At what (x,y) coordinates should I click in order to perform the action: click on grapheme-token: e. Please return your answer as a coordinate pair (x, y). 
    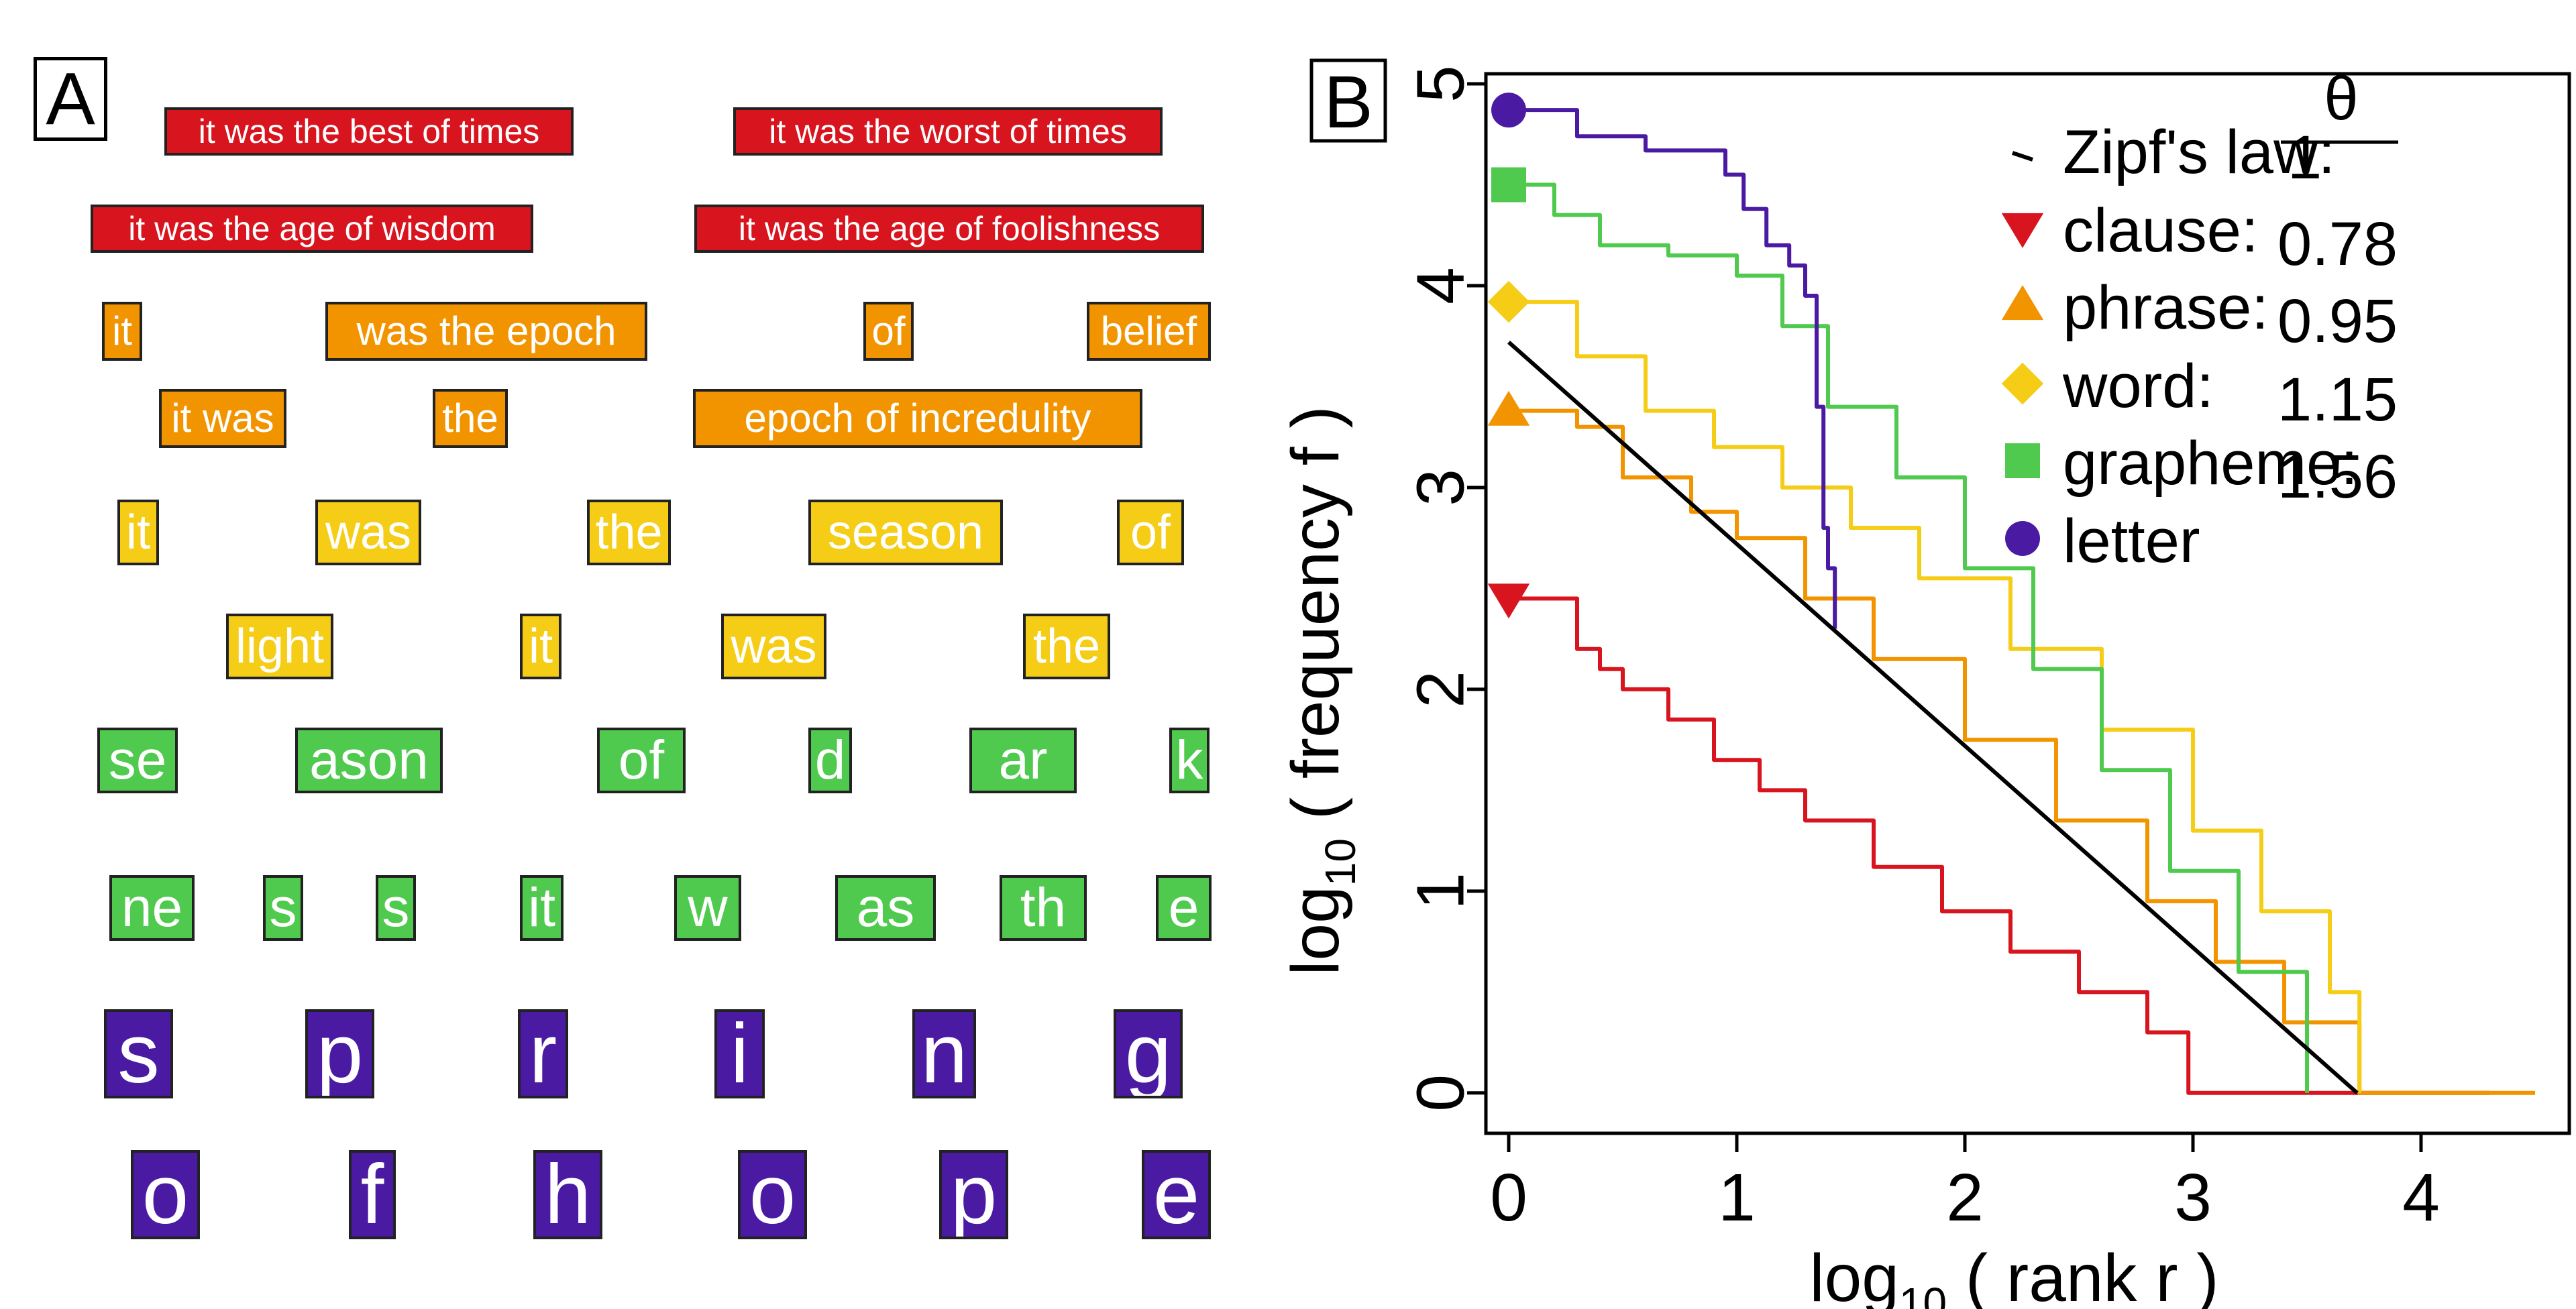
    Looking at the image, I should click on (1184, 908).